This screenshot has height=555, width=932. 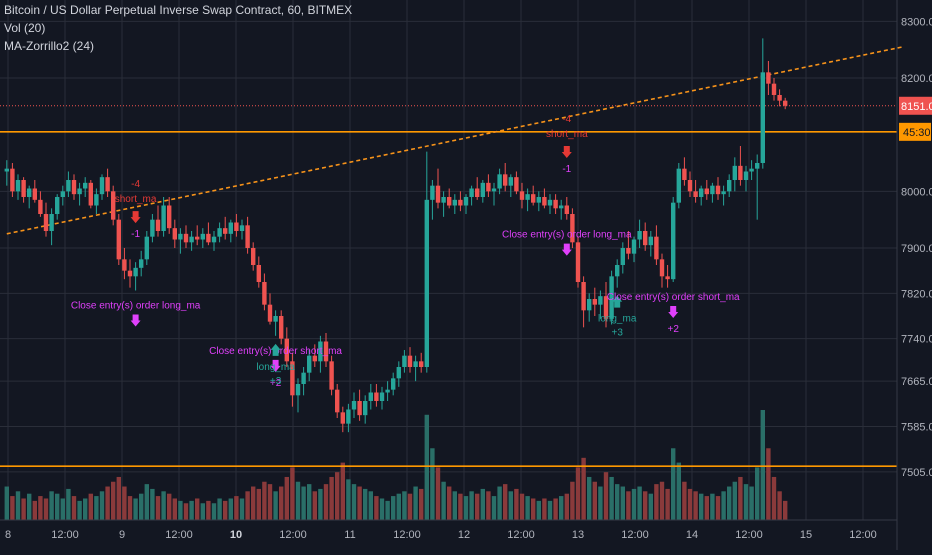 I want to click on signal-qty: +3, so click(x=276, y=381).